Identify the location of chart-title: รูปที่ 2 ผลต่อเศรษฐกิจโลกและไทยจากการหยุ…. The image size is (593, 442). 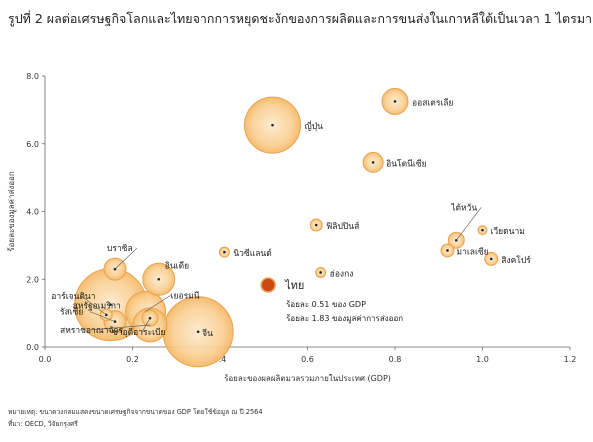
(300, 18).